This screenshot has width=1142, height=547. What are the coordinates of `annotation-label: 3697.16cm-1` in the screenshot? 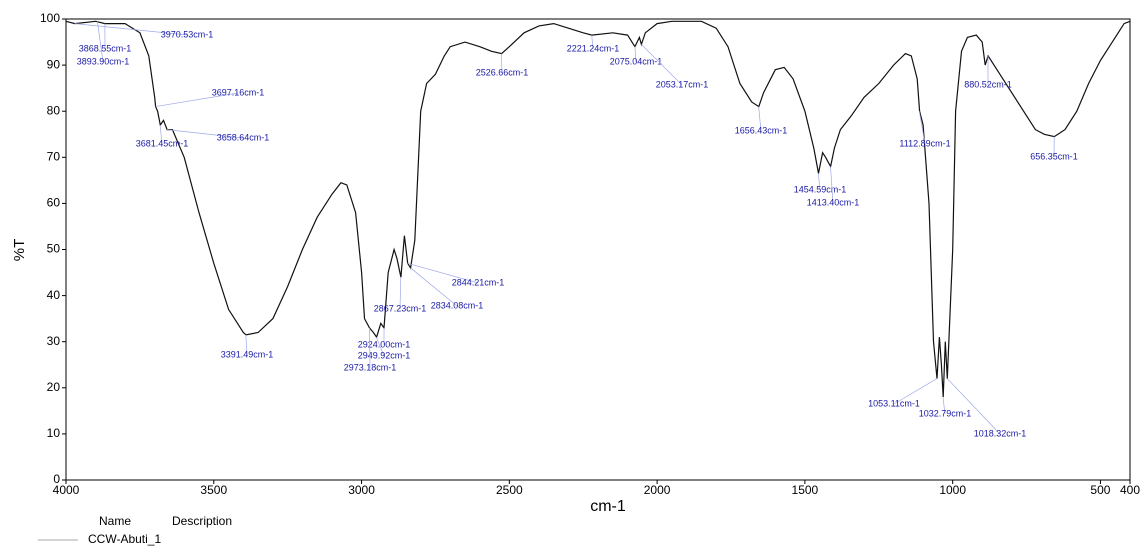 It's located at (238, 92).